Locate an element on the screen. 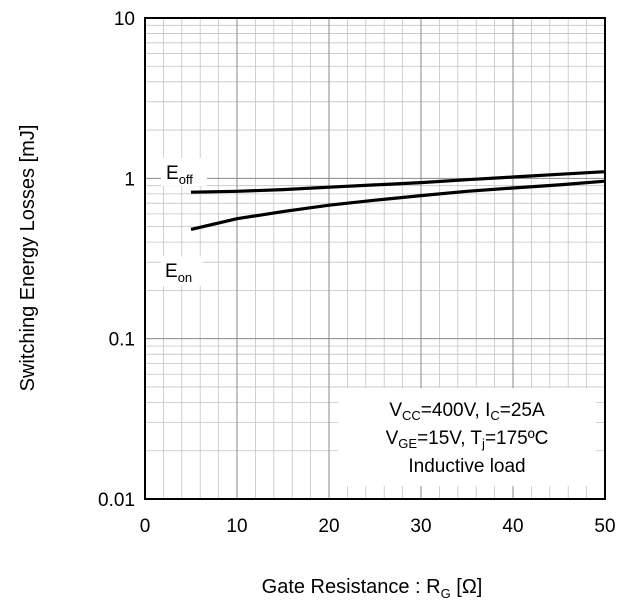 This screenshot has width=628, height=609. y-tick-label: 0.1 is located at coordinates (122, 340).